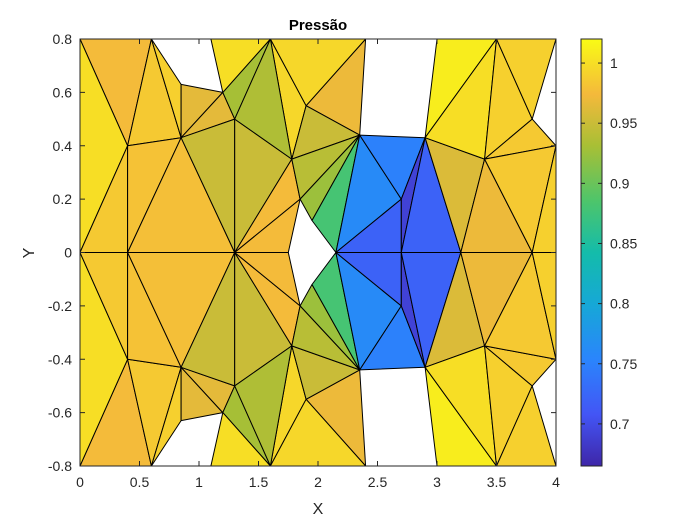  I want to click on x-tick-label: 2.5, so click(378, 482).